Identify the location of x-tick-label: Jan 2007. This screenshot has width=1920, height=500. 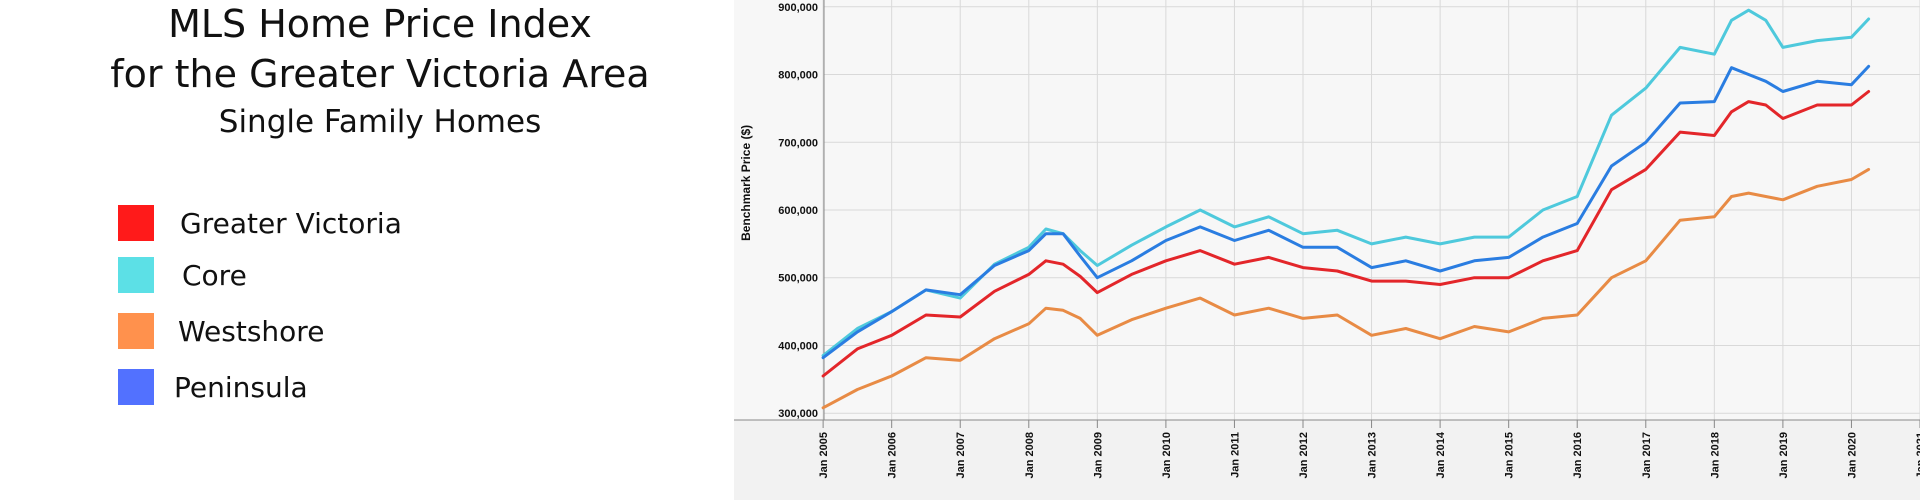
(961, 455).